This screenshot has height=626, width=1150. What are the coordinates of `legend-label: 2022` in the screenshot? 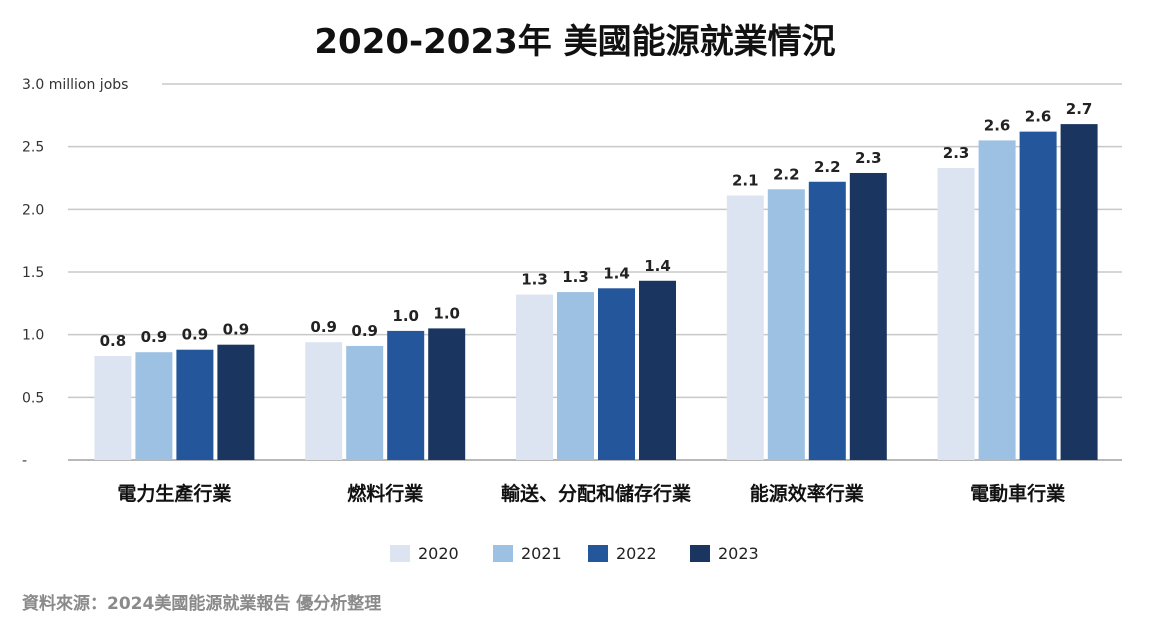 It's located at (636, 553).